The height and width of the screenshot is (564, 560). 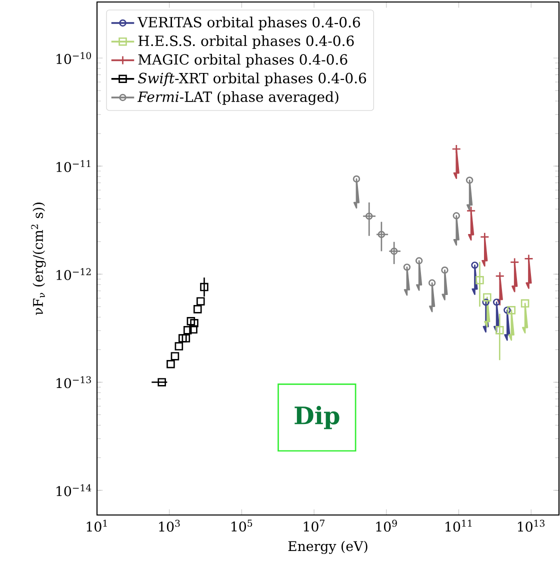 I want to click on y-axis-title: νF$_{ν}$ (erg/(cm$^{2}$ s)), so click(x=38, y=258).